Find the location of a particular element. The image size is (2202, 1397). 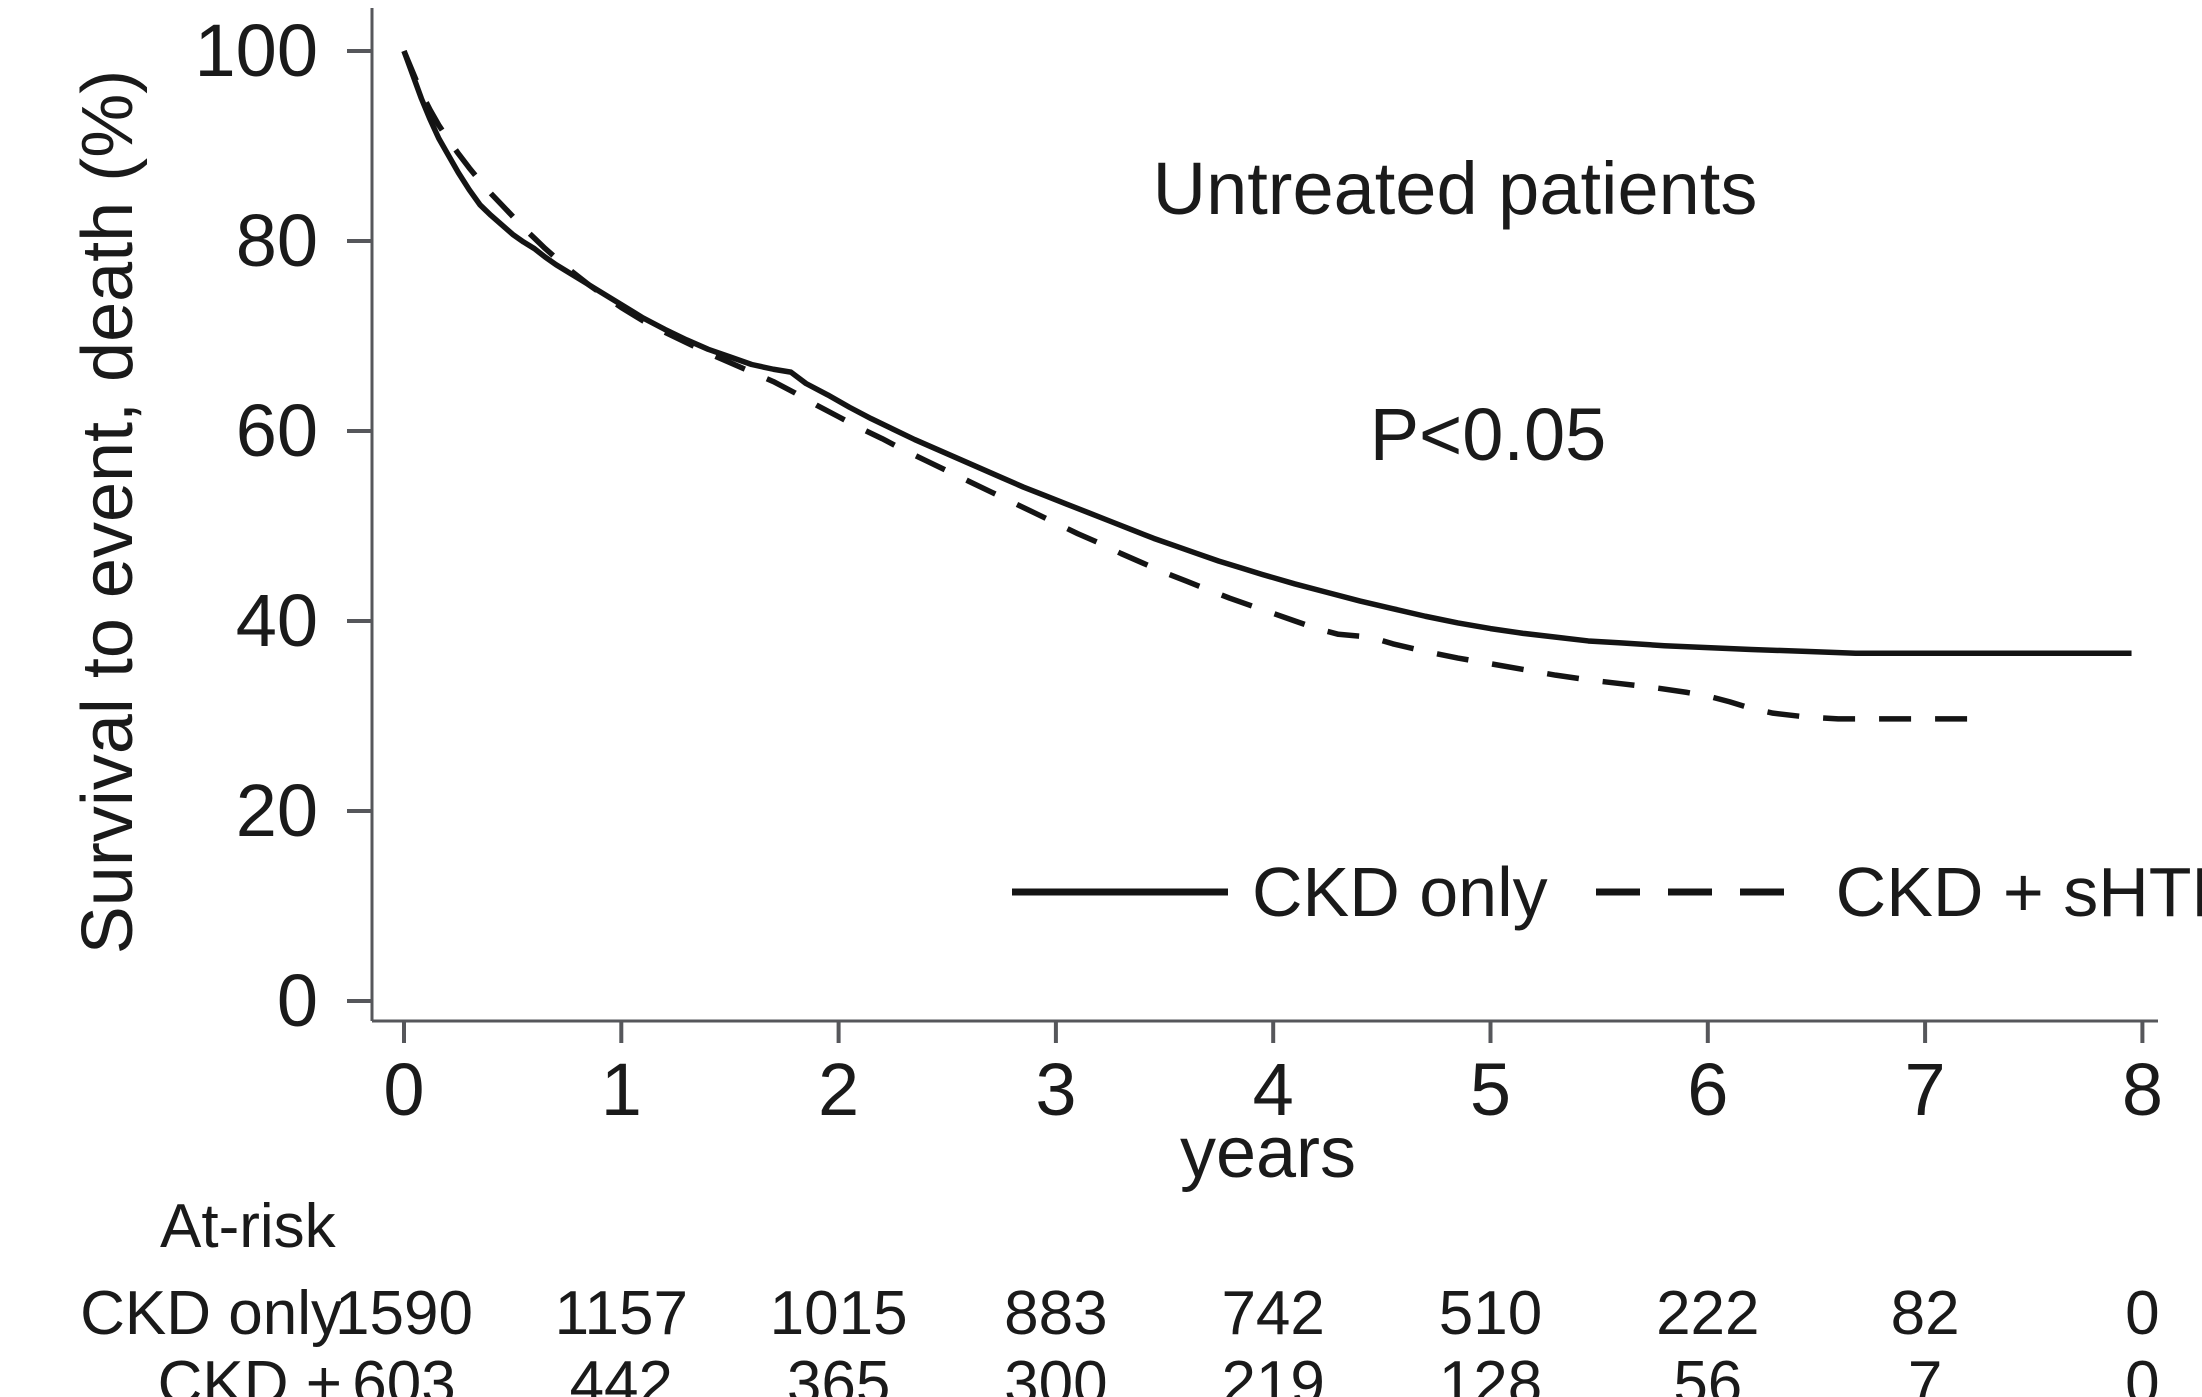

legend-label-ckd-only: CKD only is located at coordinates (1400, 892).